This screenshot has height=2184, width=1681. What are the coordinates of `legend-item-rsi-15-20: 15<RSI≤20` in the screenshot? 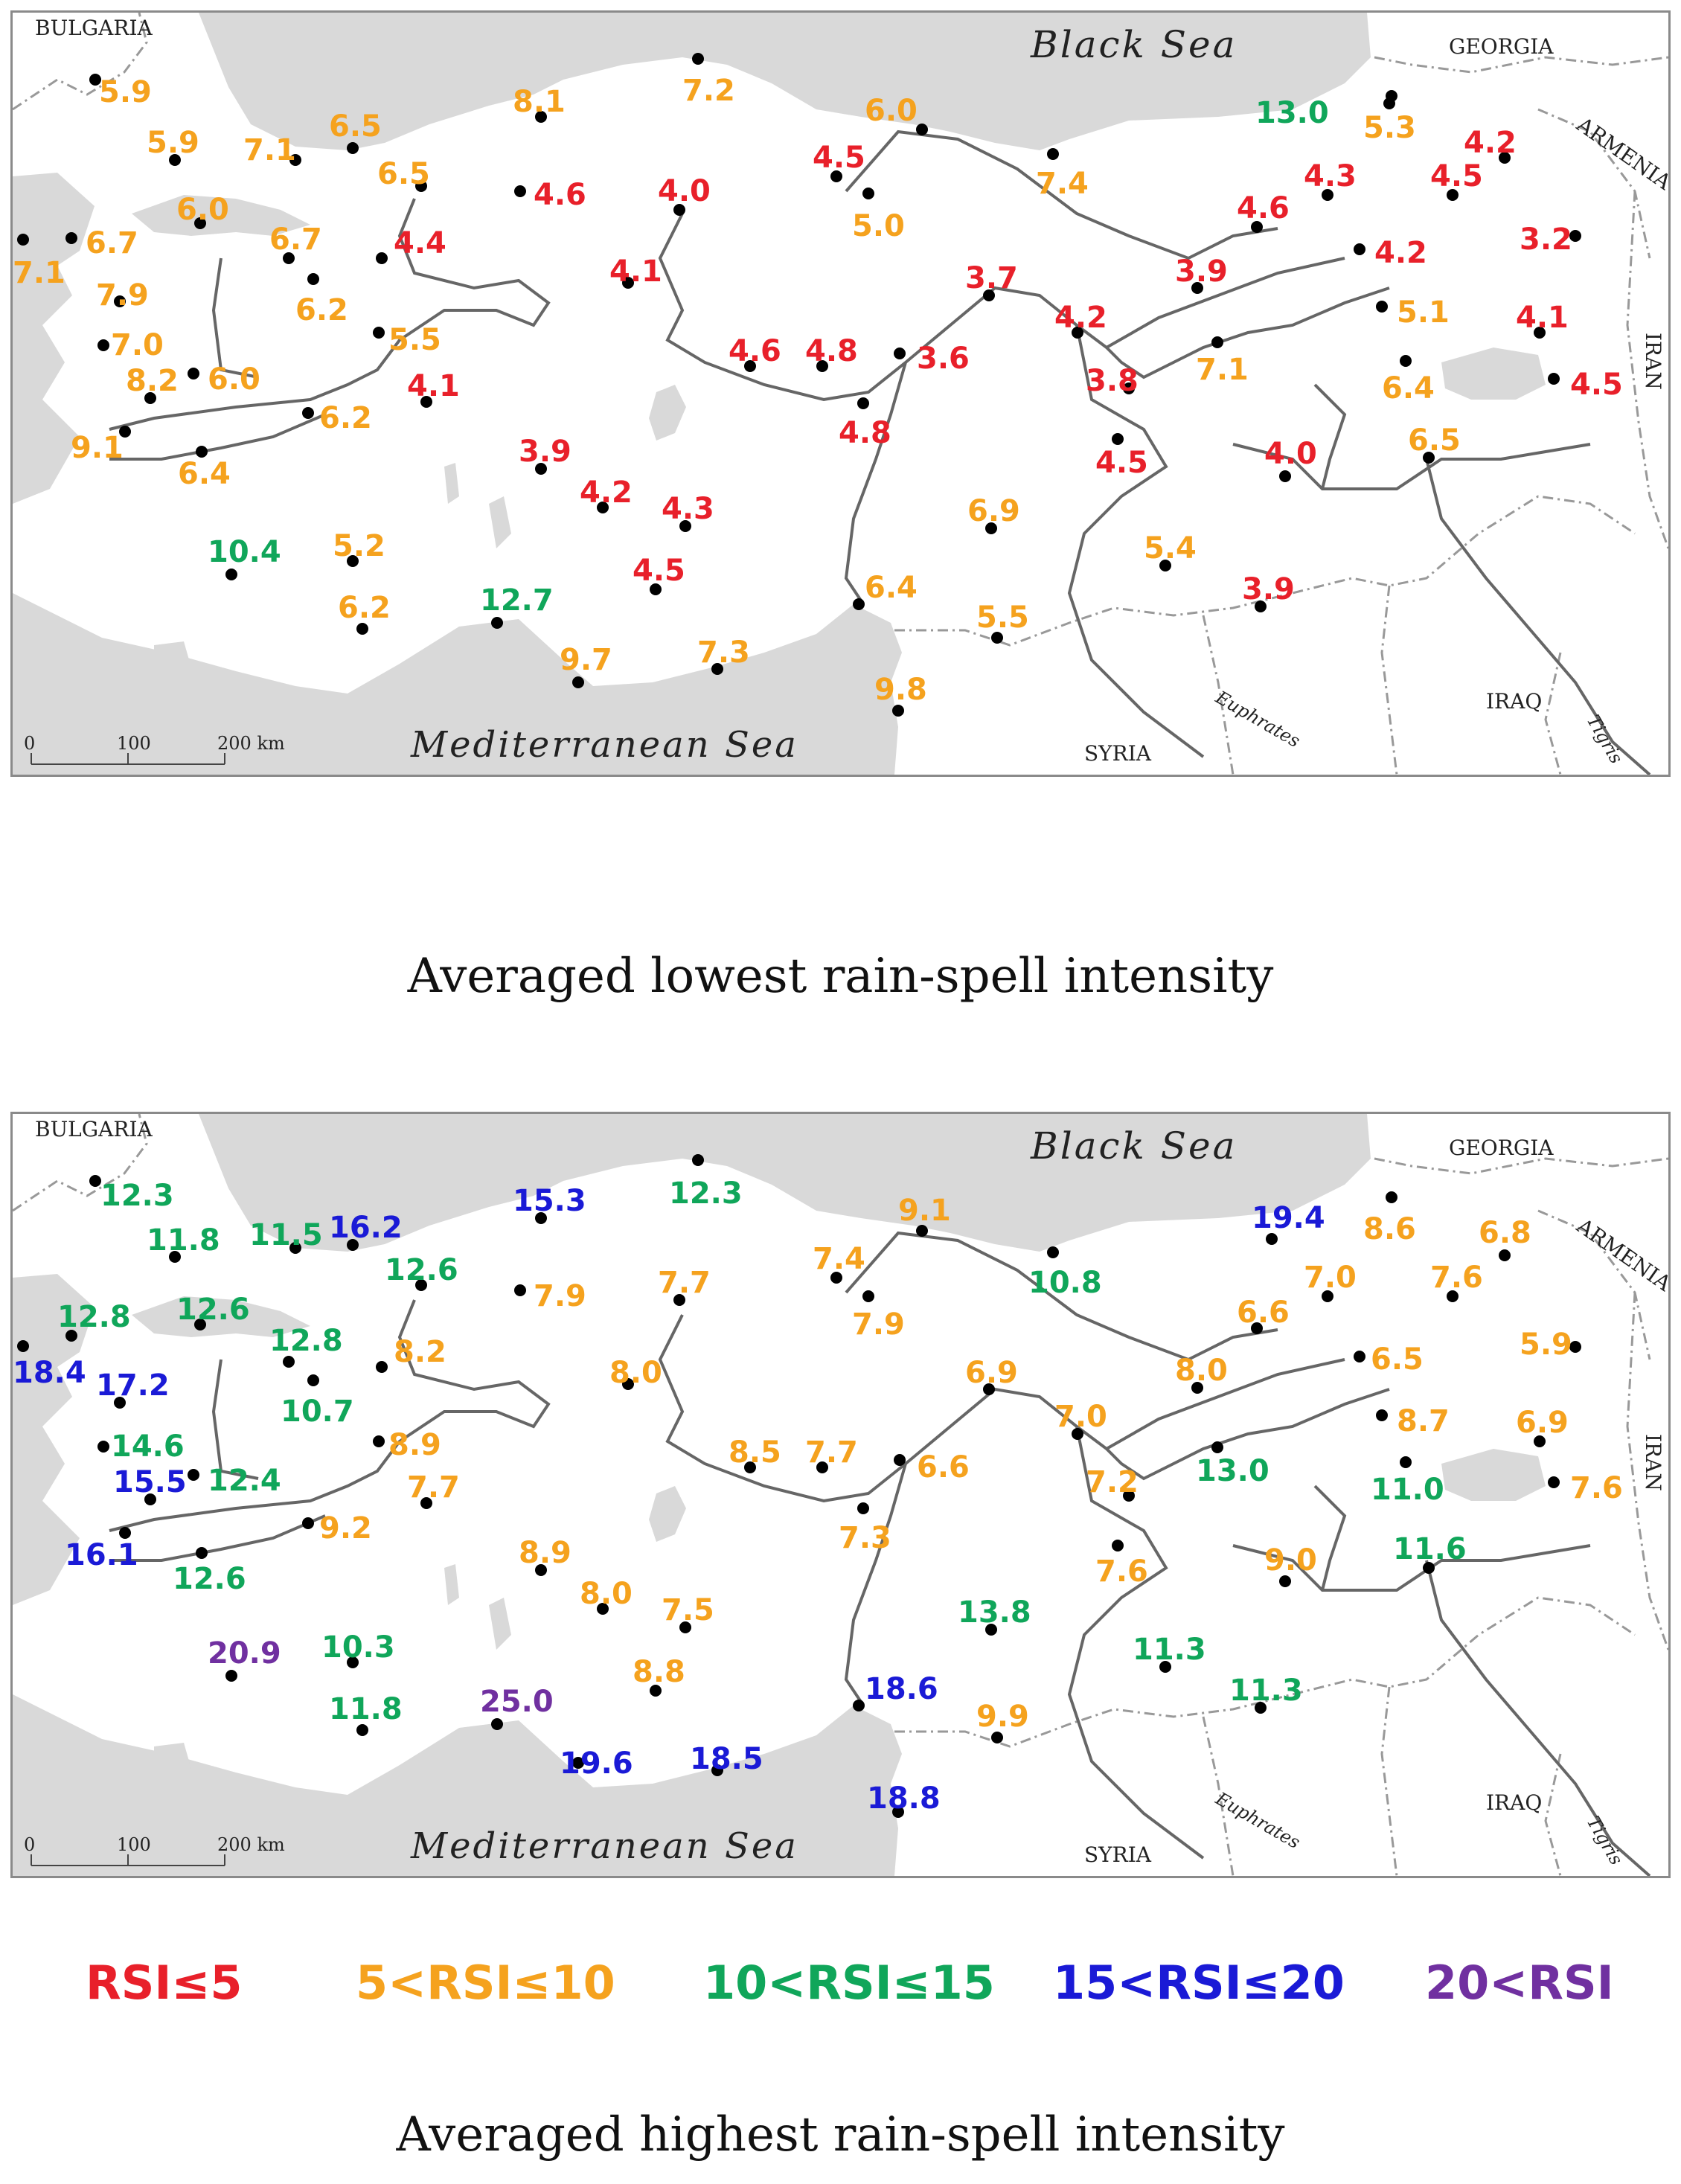 It's located at (1199, 1983).